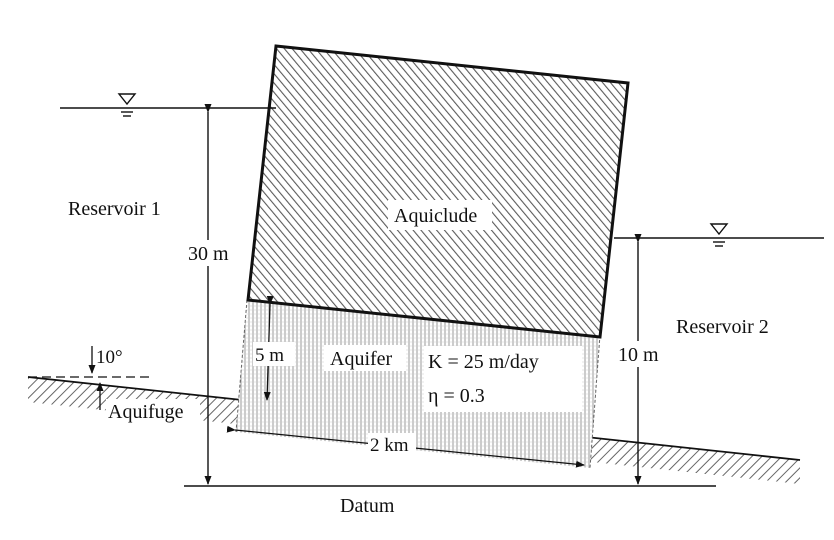 The height and width of the screenshot is (540, 834). What do you see at coordinates (241, 366) in the screenshot?
I see `aquifer-left-edge` at bounding box center [241, 366].